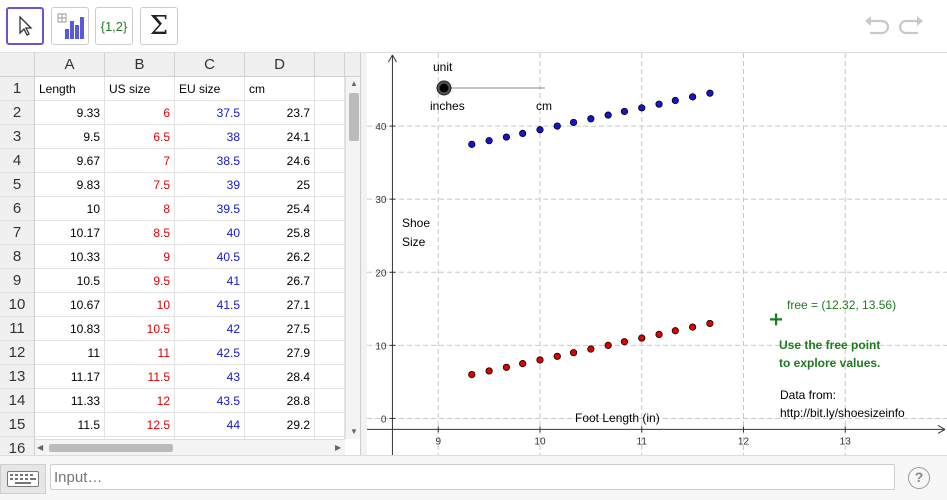 Image resolution: width=947 pixels, height=500 pixels. I want to click on spreadsheet-cell: 42, so click(210, 329).